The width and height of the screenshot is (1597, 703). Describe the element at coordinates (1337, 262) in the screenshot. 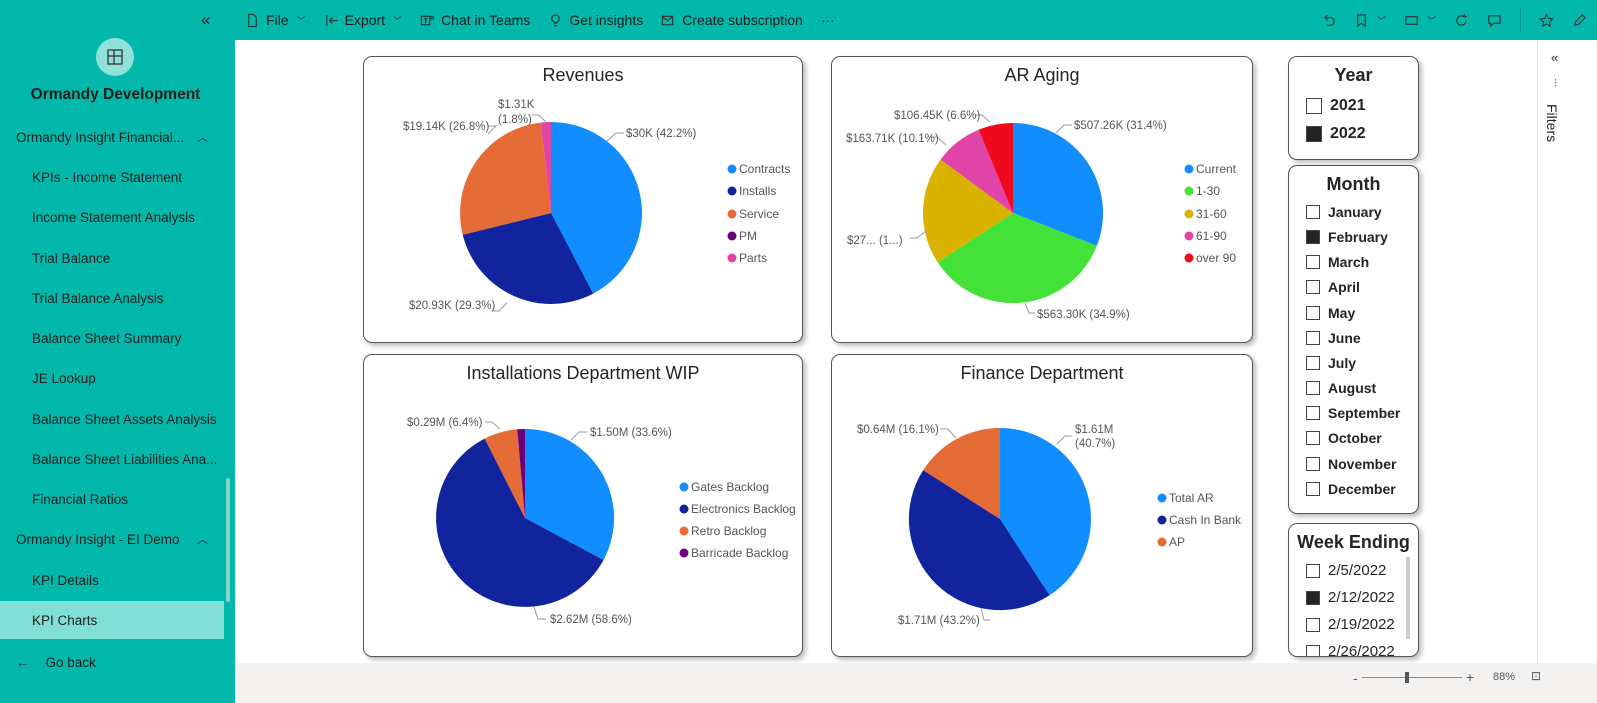

I see `slicer-option-march: March` at that location.